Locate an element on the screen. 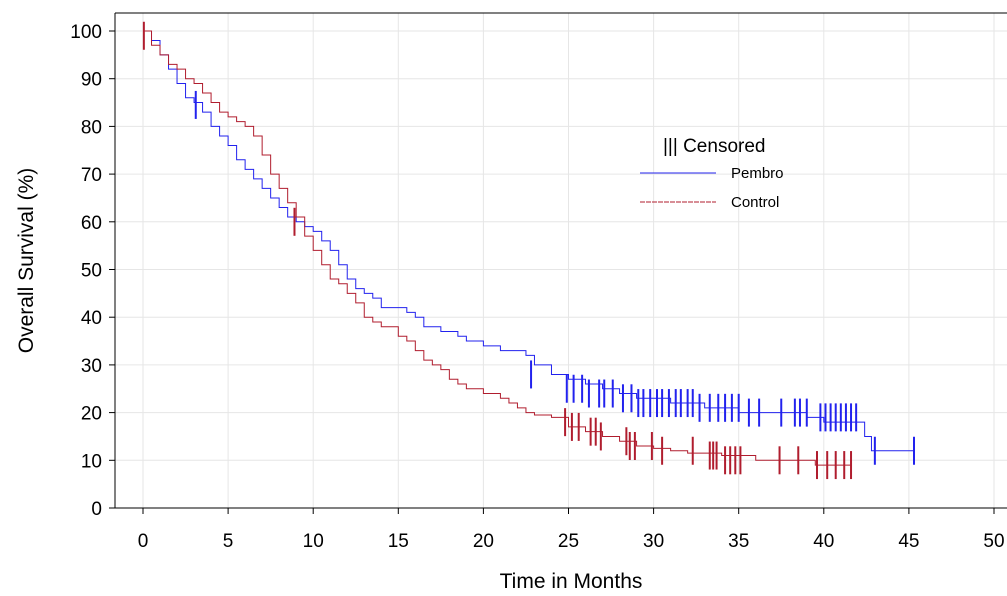 Image resolution: width=1007 pixels, height=596 pixels. y-tick-label: 50 is located at coordinates (91, 271).